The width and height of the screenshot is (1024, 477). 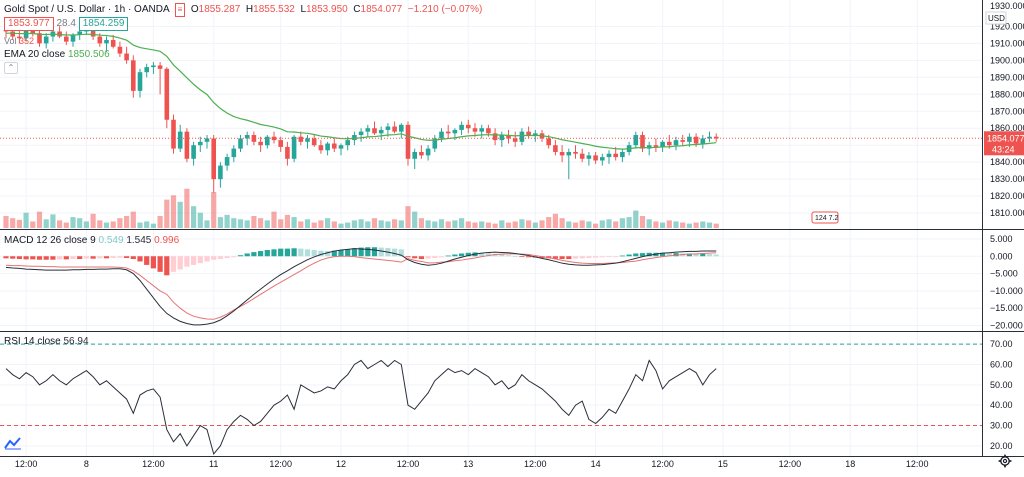 I want to click on price-tick-label: 1880.000, so click(x=1007, y=94).